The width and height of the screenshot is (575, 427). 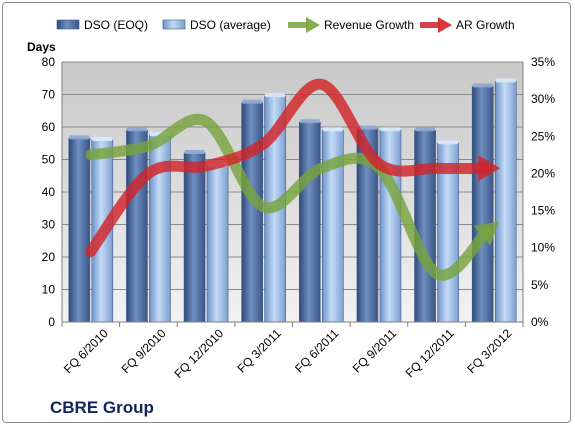 I want to click on y-tick-label: 50, so click(x=49, y=160).